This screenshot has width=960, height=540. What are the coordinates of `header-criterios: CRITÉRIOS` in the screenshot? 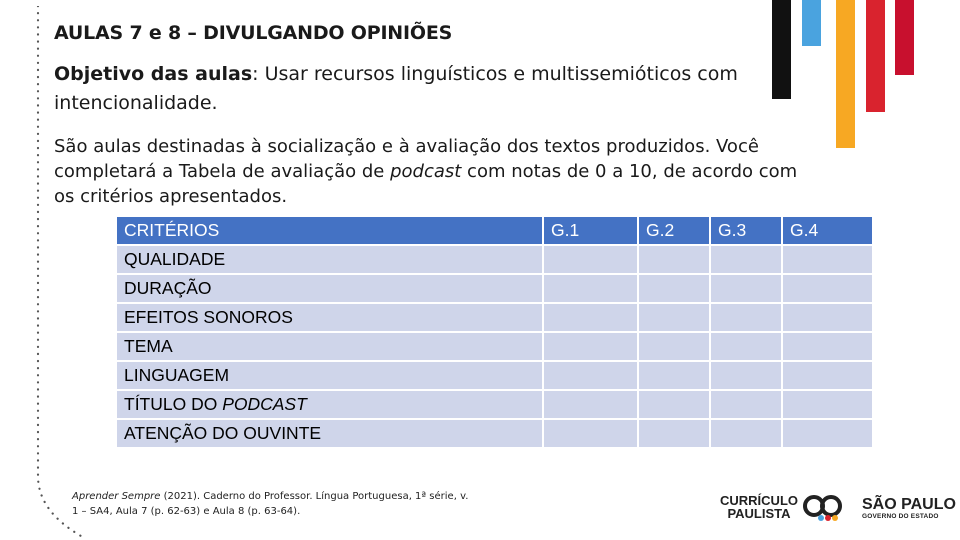 It's located at (329, 230).